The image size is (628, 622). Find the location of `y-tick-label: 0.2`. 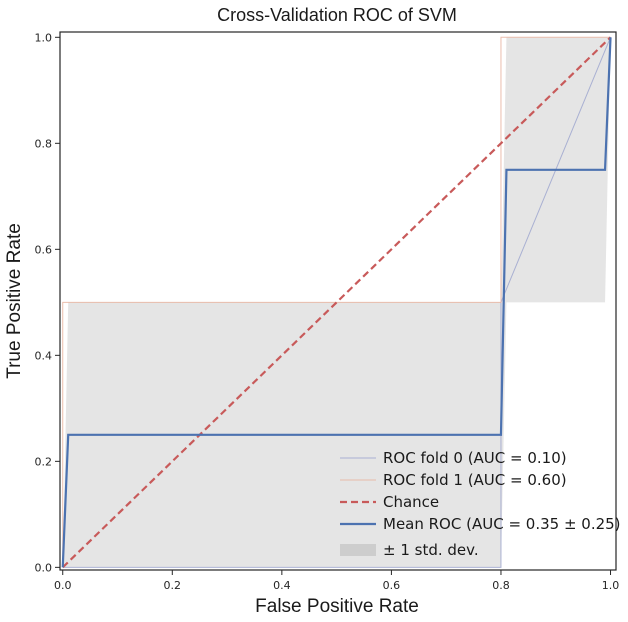

y-tick-label: 0.2 is located at coordinates (44, 461).